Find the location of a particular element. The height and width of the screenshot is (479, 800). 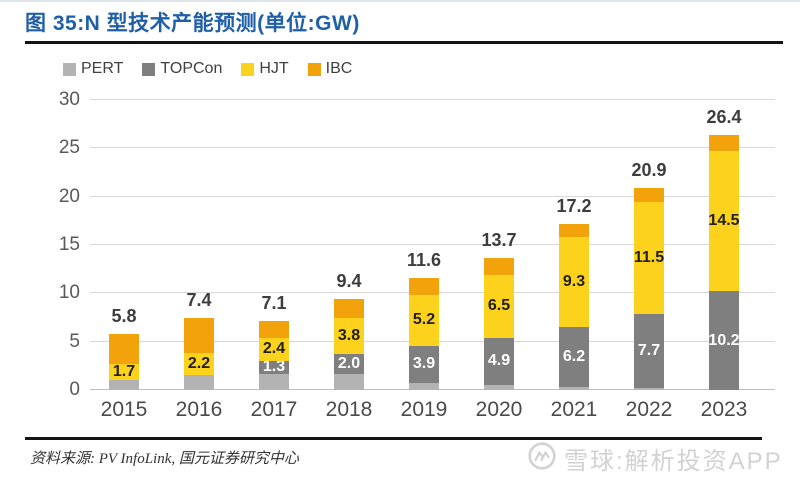

bar-segment-hjt-2023 is located at coordinates (724, 221).